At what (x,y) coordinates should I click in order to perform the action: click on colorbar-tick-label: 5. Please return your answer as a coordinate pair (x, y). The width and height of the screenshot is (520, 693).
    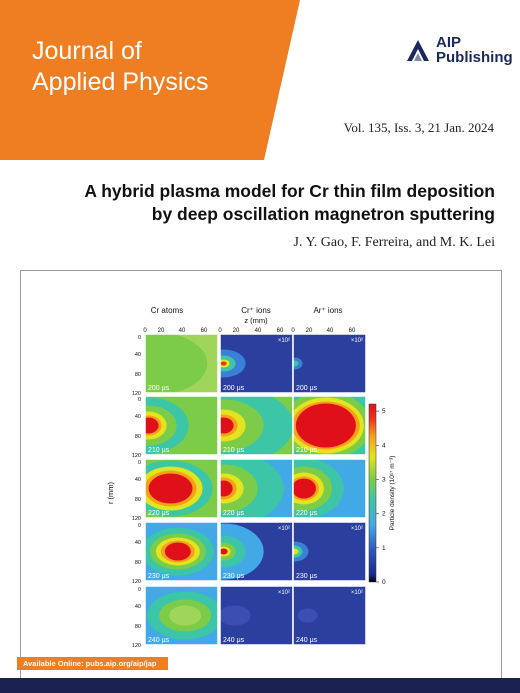
    Looking at the image, I should click on (384, 411).